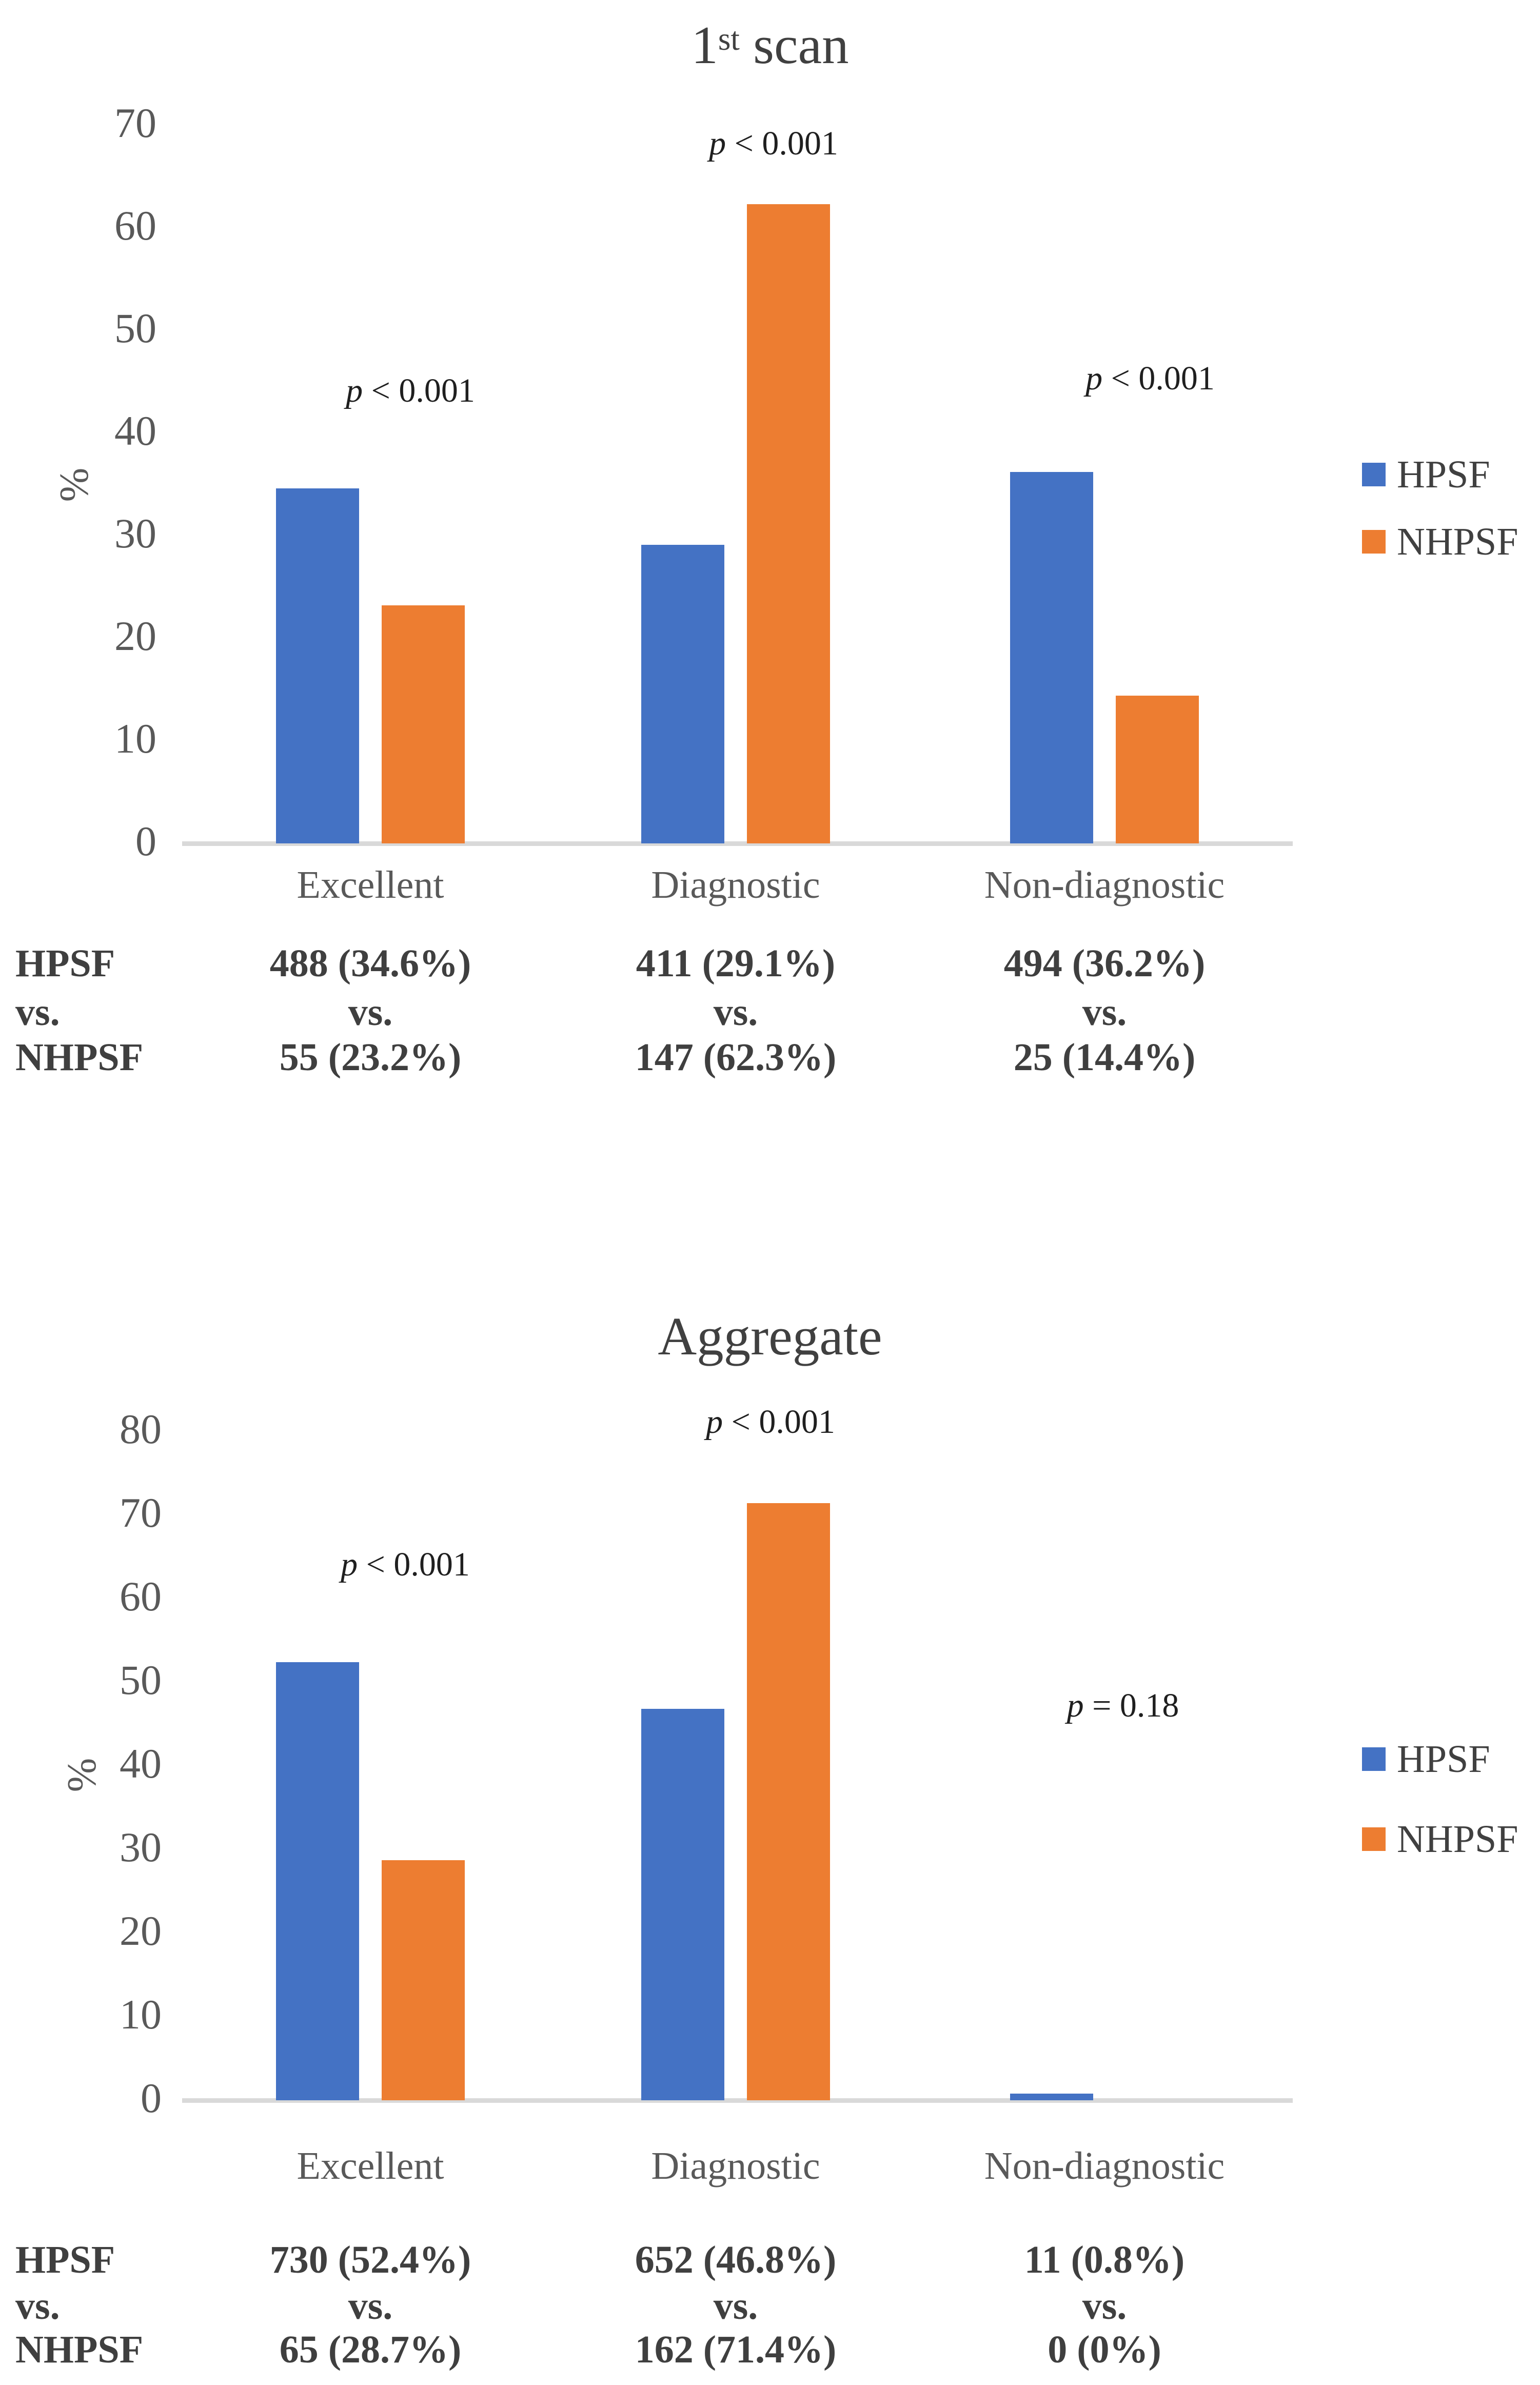  What do you see at coordinates (1104, 2349) in the screenshot?
I see `table-cell: 0 (0%)` at bounding box center [1104, 2349].